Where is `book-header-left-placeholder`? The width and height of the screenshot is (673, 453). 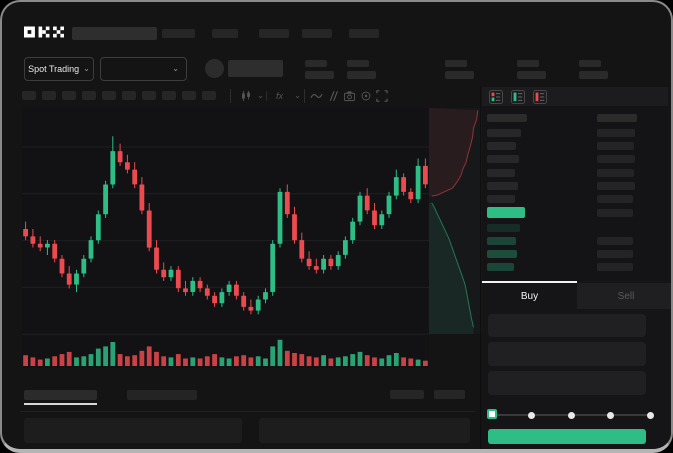
book-header-left-placeholder is located at coordinates (507, 118).